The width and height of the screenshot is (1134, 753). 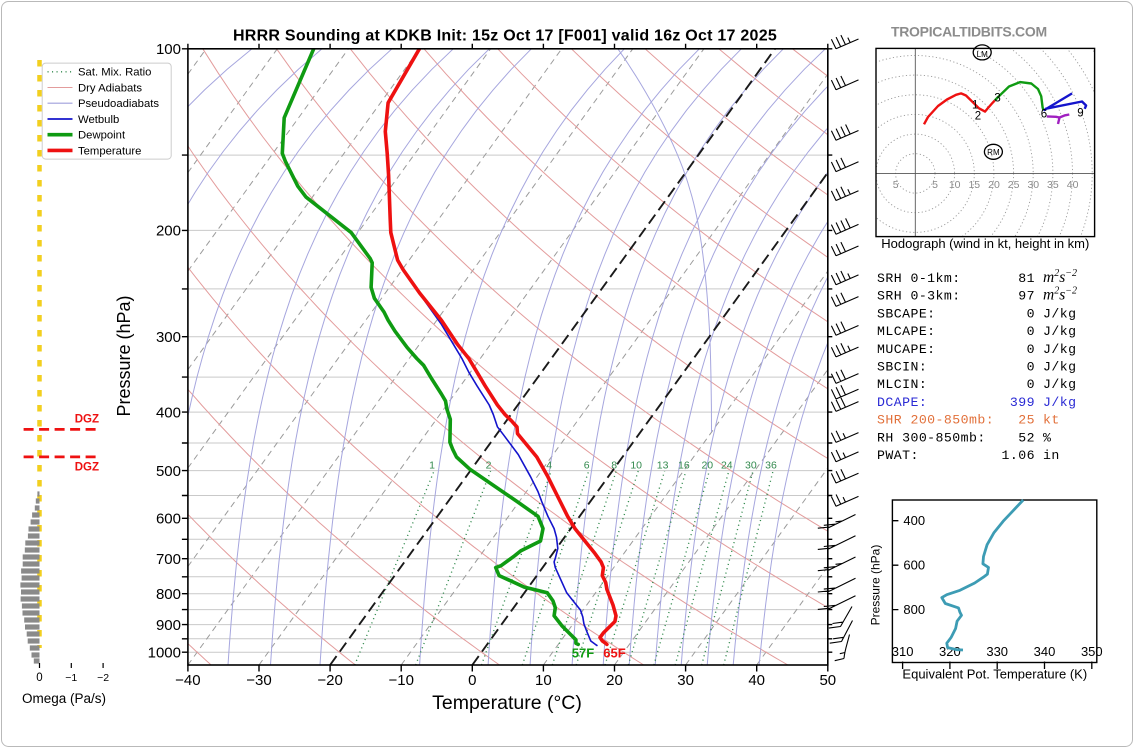 I want to click on svg-text: 330, so click(x=997, y=651).